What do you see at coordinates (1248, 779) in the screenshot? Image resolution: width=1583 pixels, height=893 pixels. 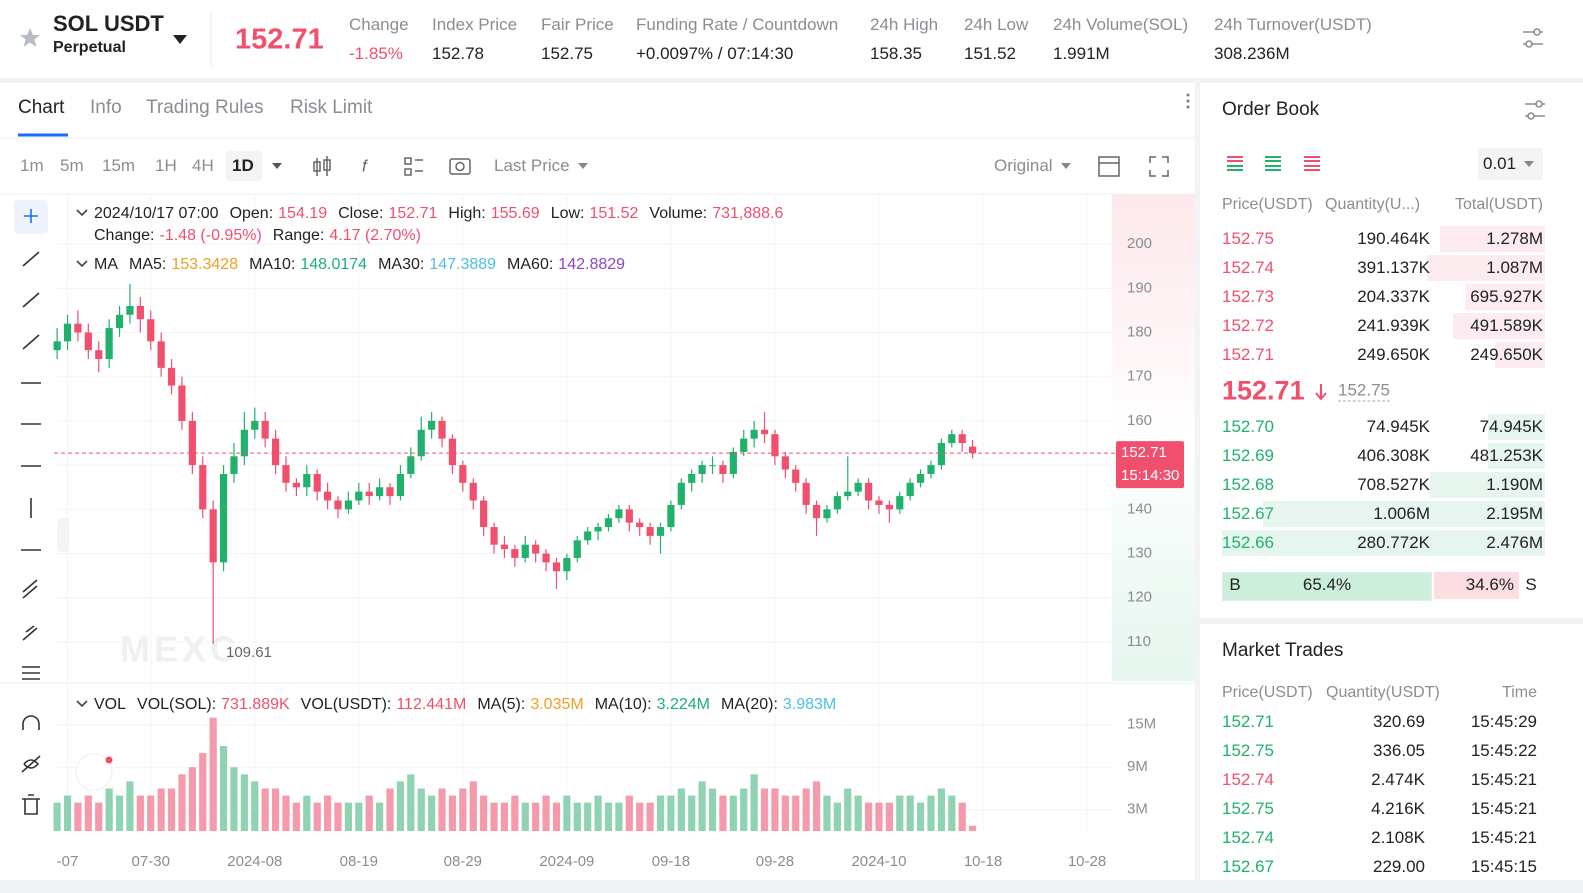 I see `trade-price: 152.74` at bounding box center [1248, 779].